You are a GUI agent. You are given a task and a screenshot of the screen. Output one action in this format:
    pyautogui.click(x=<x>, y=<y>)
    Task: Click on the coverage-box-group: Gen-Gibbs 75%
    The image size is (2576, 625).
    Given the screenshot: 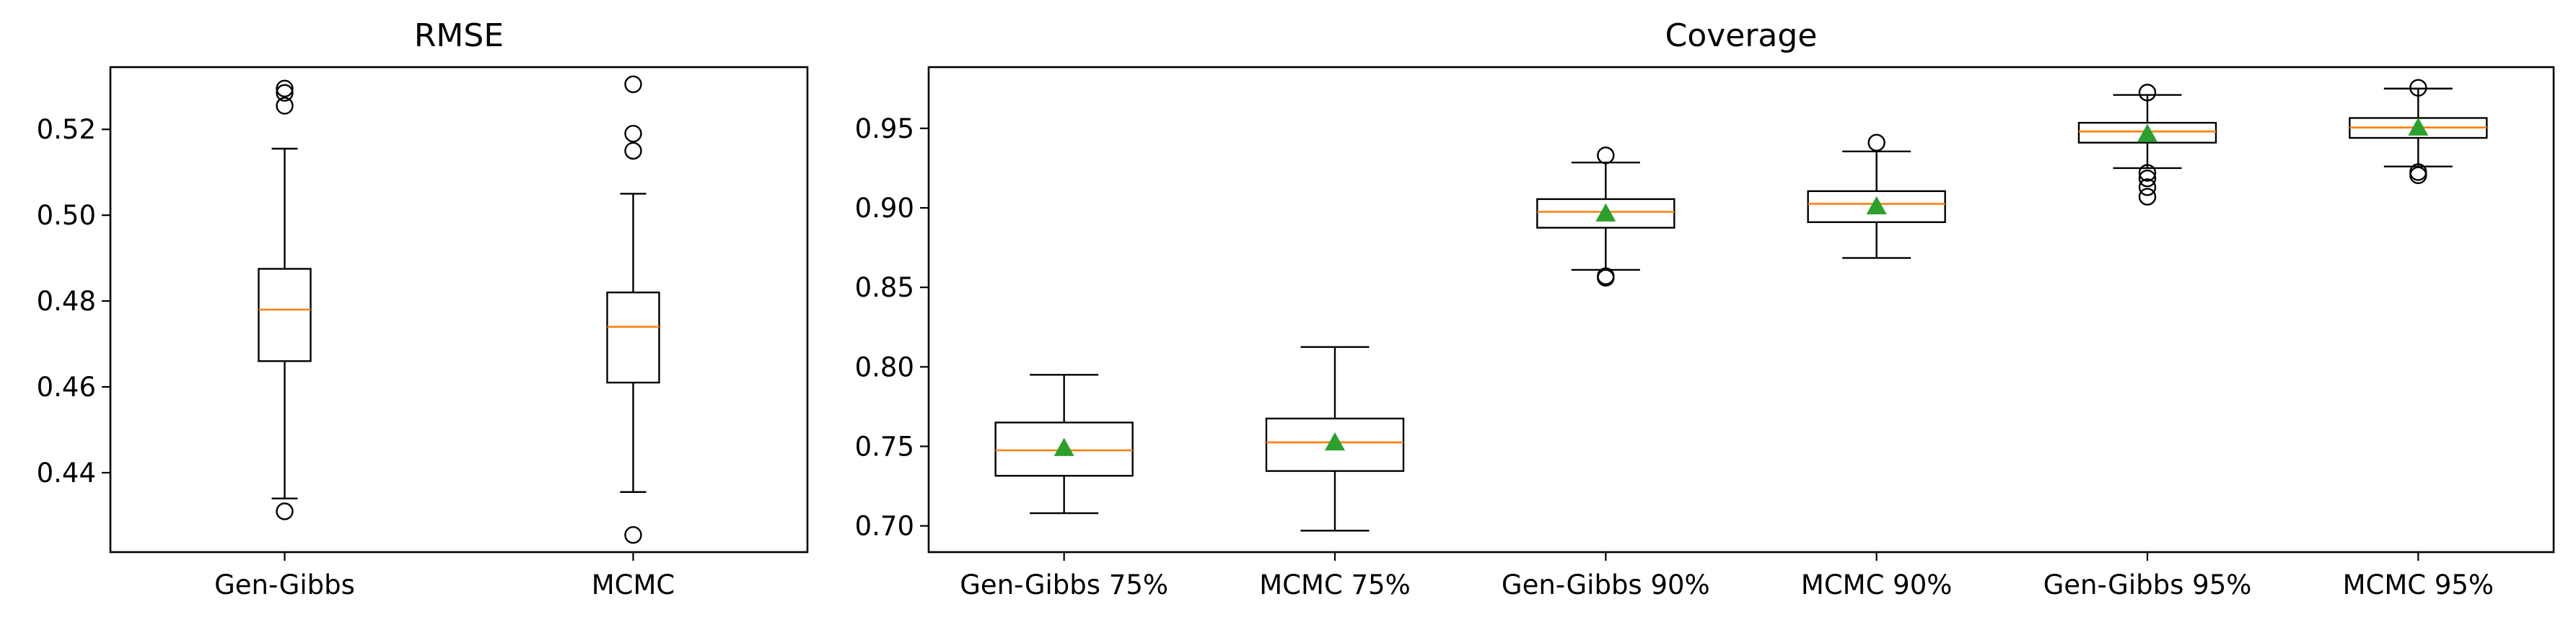 What is the action you would take?
    pyautogui.click(x=1064, y=487)
    